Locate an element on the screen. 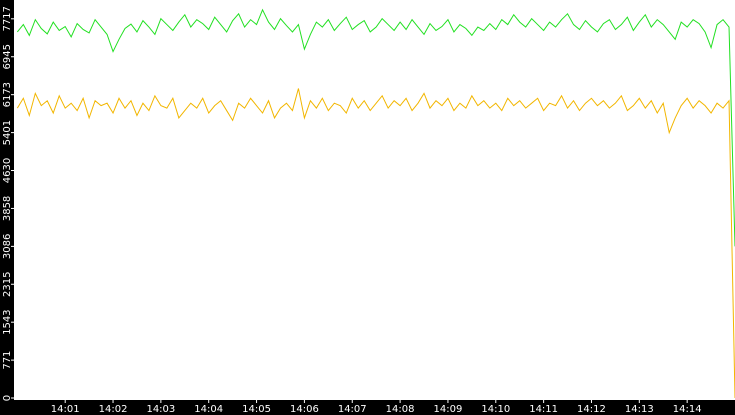 This screenshot has width=735, height=415. y-tick-label: 2315 is located at coordinates (7, 284).